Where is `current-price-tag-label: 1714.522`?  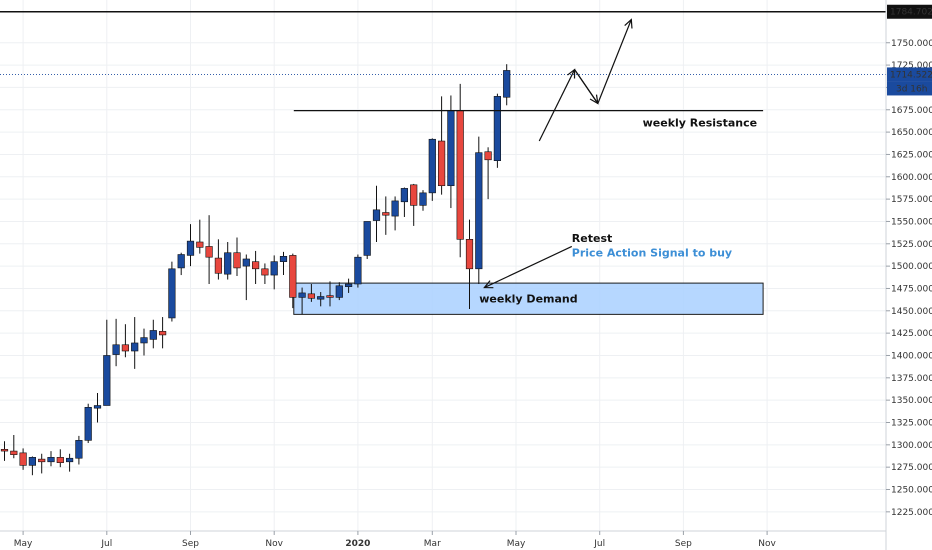 current-price-tag-label: 1714.522 is located at coordinates (911, 75).